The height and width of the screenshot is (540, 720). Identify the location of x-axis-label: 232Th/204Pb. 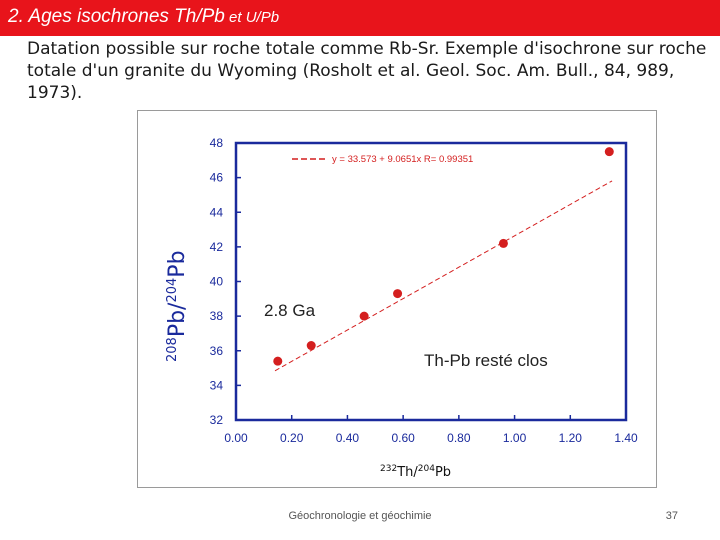
(415, 472).